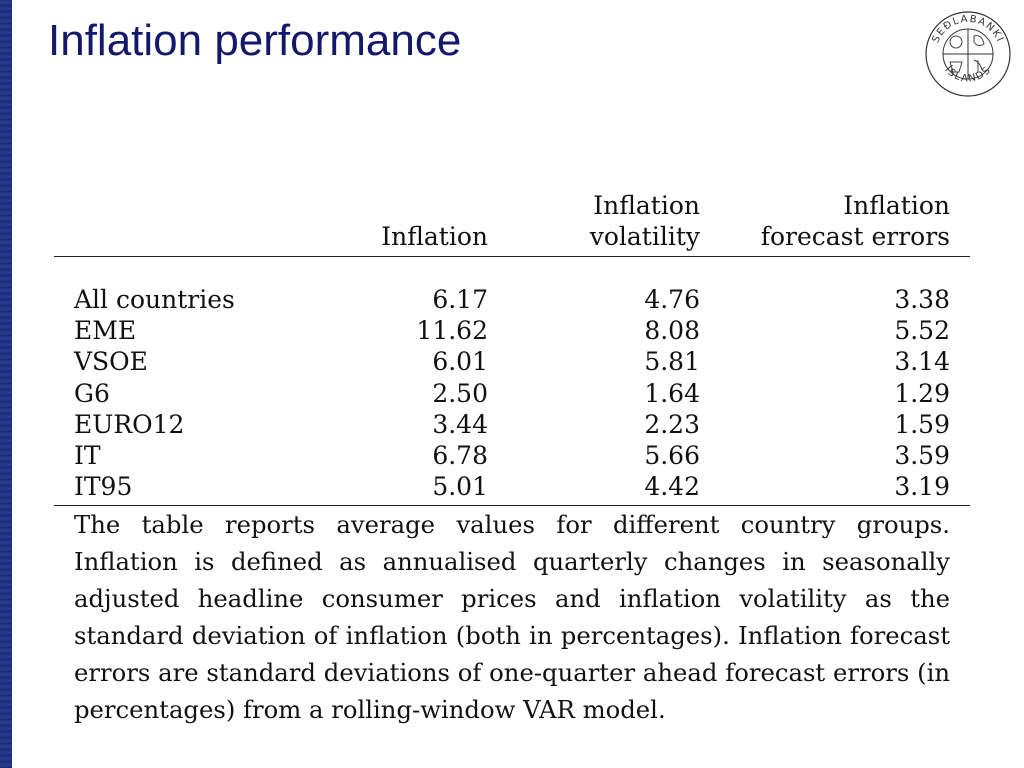 This screenshot has height=768, width=1024. Describe the element at coordinates (968, 54) in the screenshot. I see `central-bank-seal-icon: SEÐLABANKI ÍSLANDS` at that location.